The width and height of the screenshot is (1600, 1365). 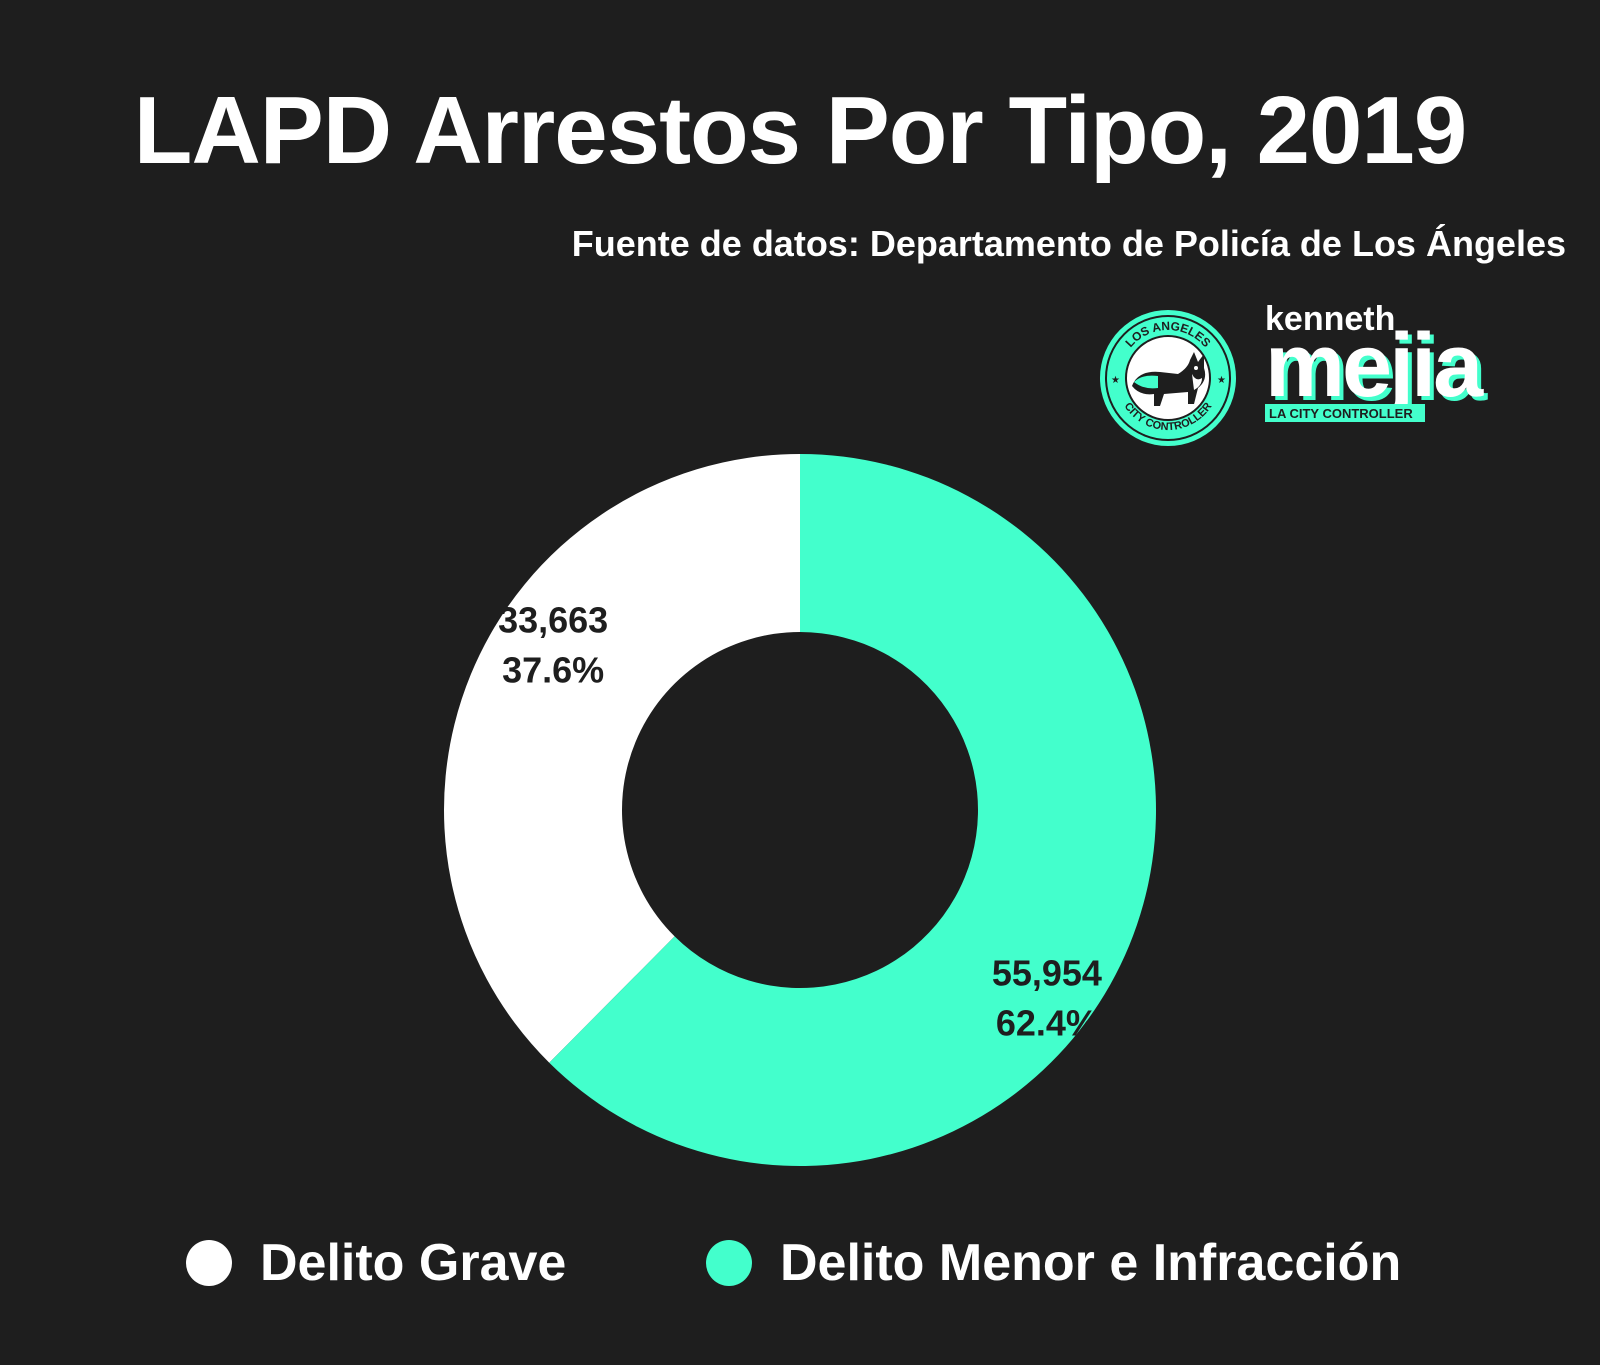 What do you see at coordinates (1341, 413) in the screenshot?
I see `wordmark-tagline-text: LA CITY CONTROLLER` at bounding box center [1341, 413].